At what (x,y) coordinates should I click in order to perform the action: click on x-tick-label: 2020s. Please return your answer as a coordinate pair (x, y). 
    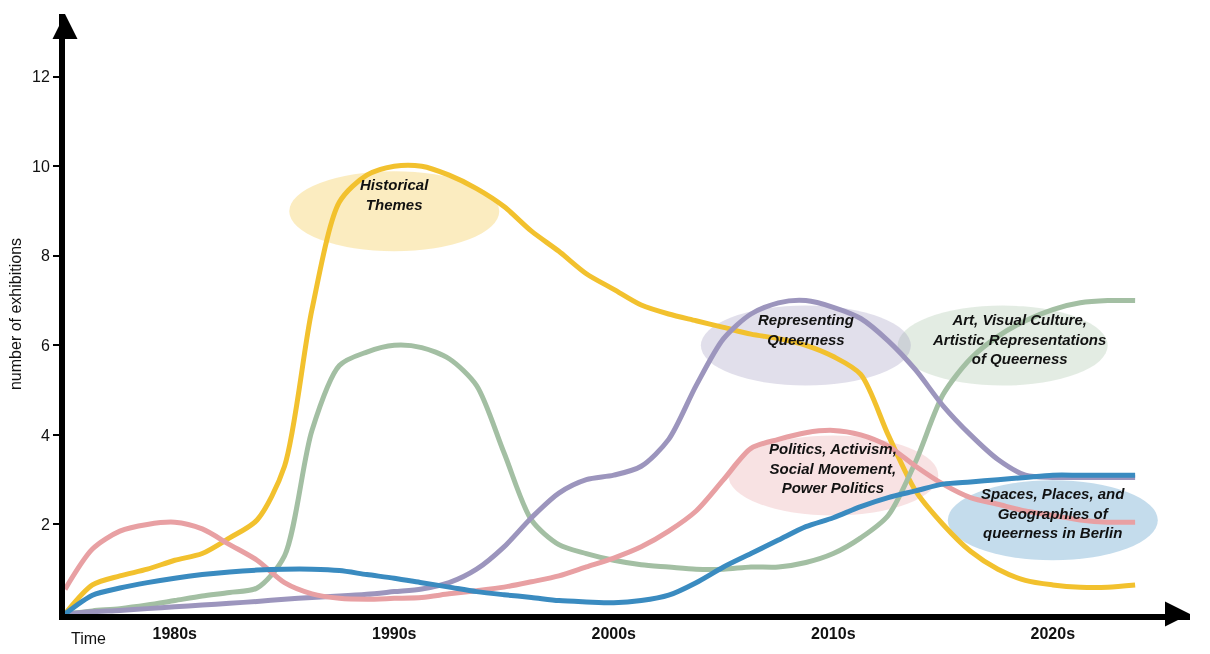
    Looking at the image, I should click on (1053, 634).